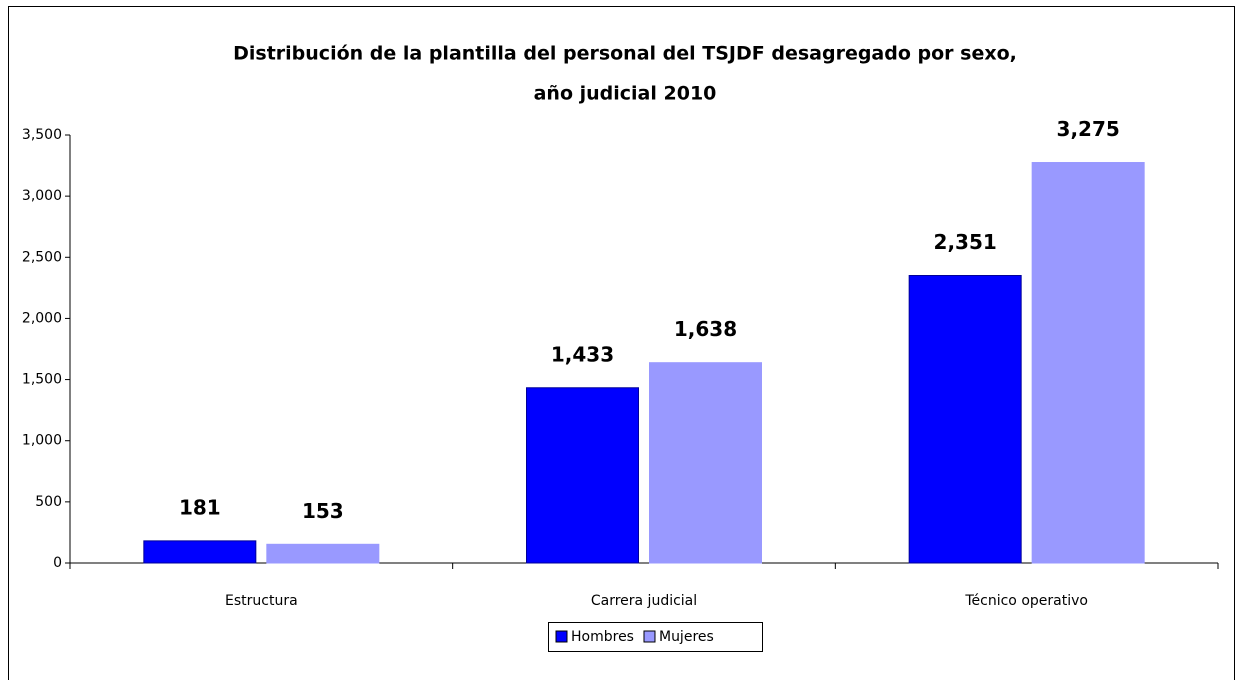  Describe the element at coordinates (57, 563) in the screenshot. I see `y-tick-label: 0` at that location.